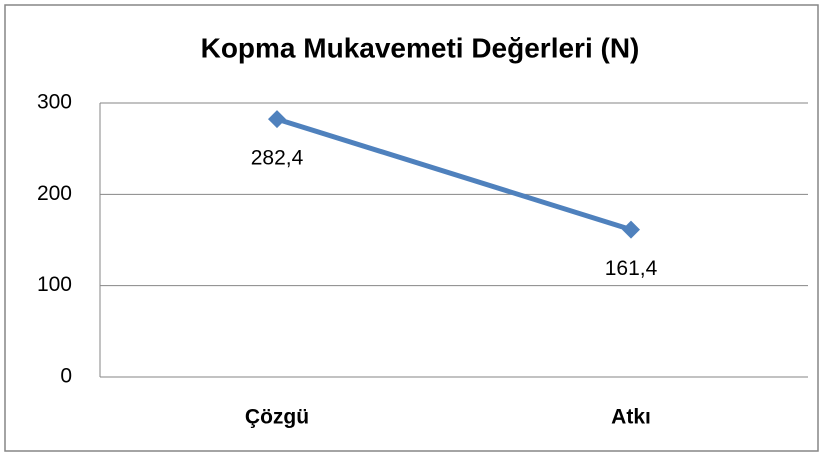 Image resolution: width=824 pixels, height=461 pixels. Describe the element at coordinates (277, 158) in the screenshot. I see `data-label: 282,4` at that location.